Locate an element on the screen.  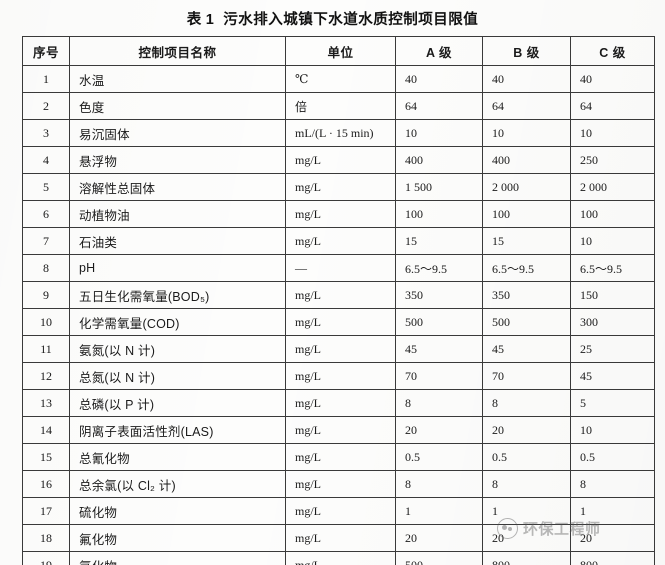
cell-grade-a: 15 is located at coordinates (439, 241).